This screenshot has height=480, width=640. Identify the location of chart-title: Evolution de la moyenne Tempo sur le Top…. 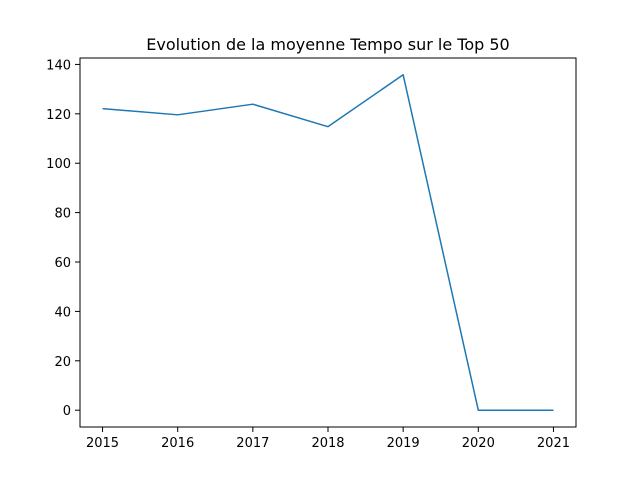
(327, 44).